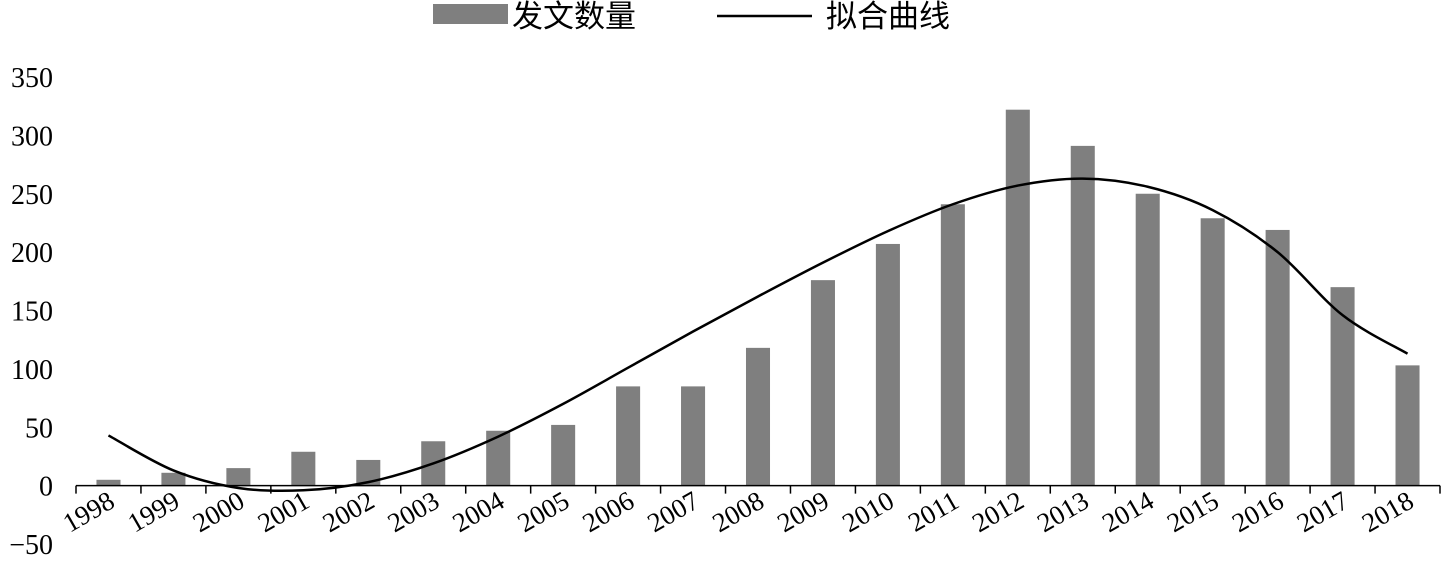 The width and height of the screenshot is (1443, 575). What do you see at coordinates (1128, 511) in the screenshot?
I see `x-tick-label: 2014` at bounding box center [1128, 511].